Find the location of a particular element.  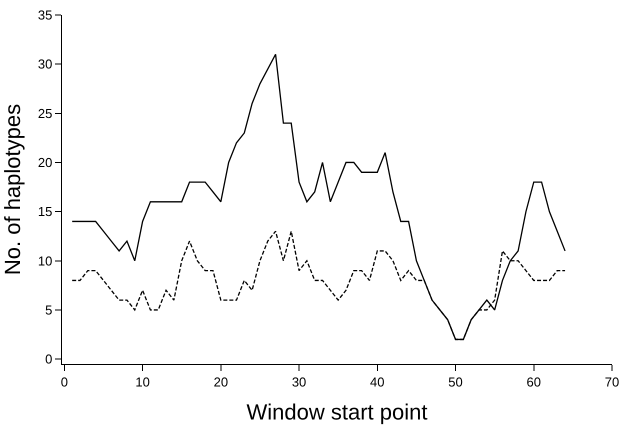

y-axis-title: No. of haplotypes is located at coordinates (12, 190).